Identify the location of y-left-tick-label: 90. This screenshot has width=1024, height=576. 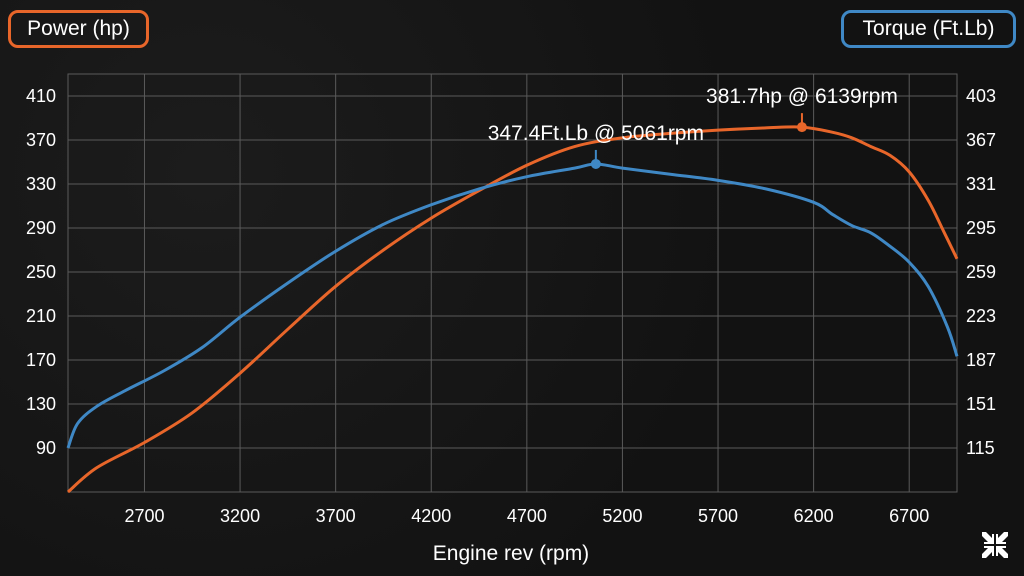
(46, 448).